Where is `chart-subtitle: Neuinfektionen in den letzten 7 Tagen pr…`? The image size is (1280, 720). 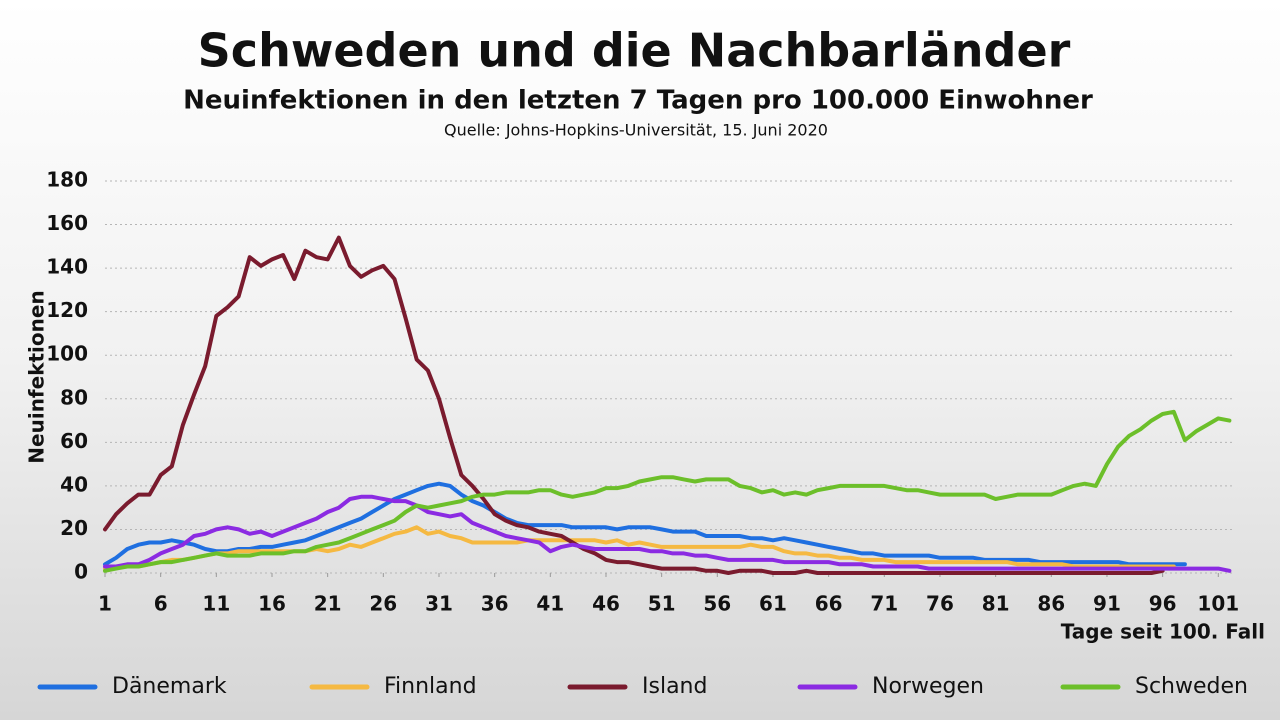
chart-subtitle: Neuinfektionen in den letzten 7 Tagen pr… is located at coordinates (638, 101).